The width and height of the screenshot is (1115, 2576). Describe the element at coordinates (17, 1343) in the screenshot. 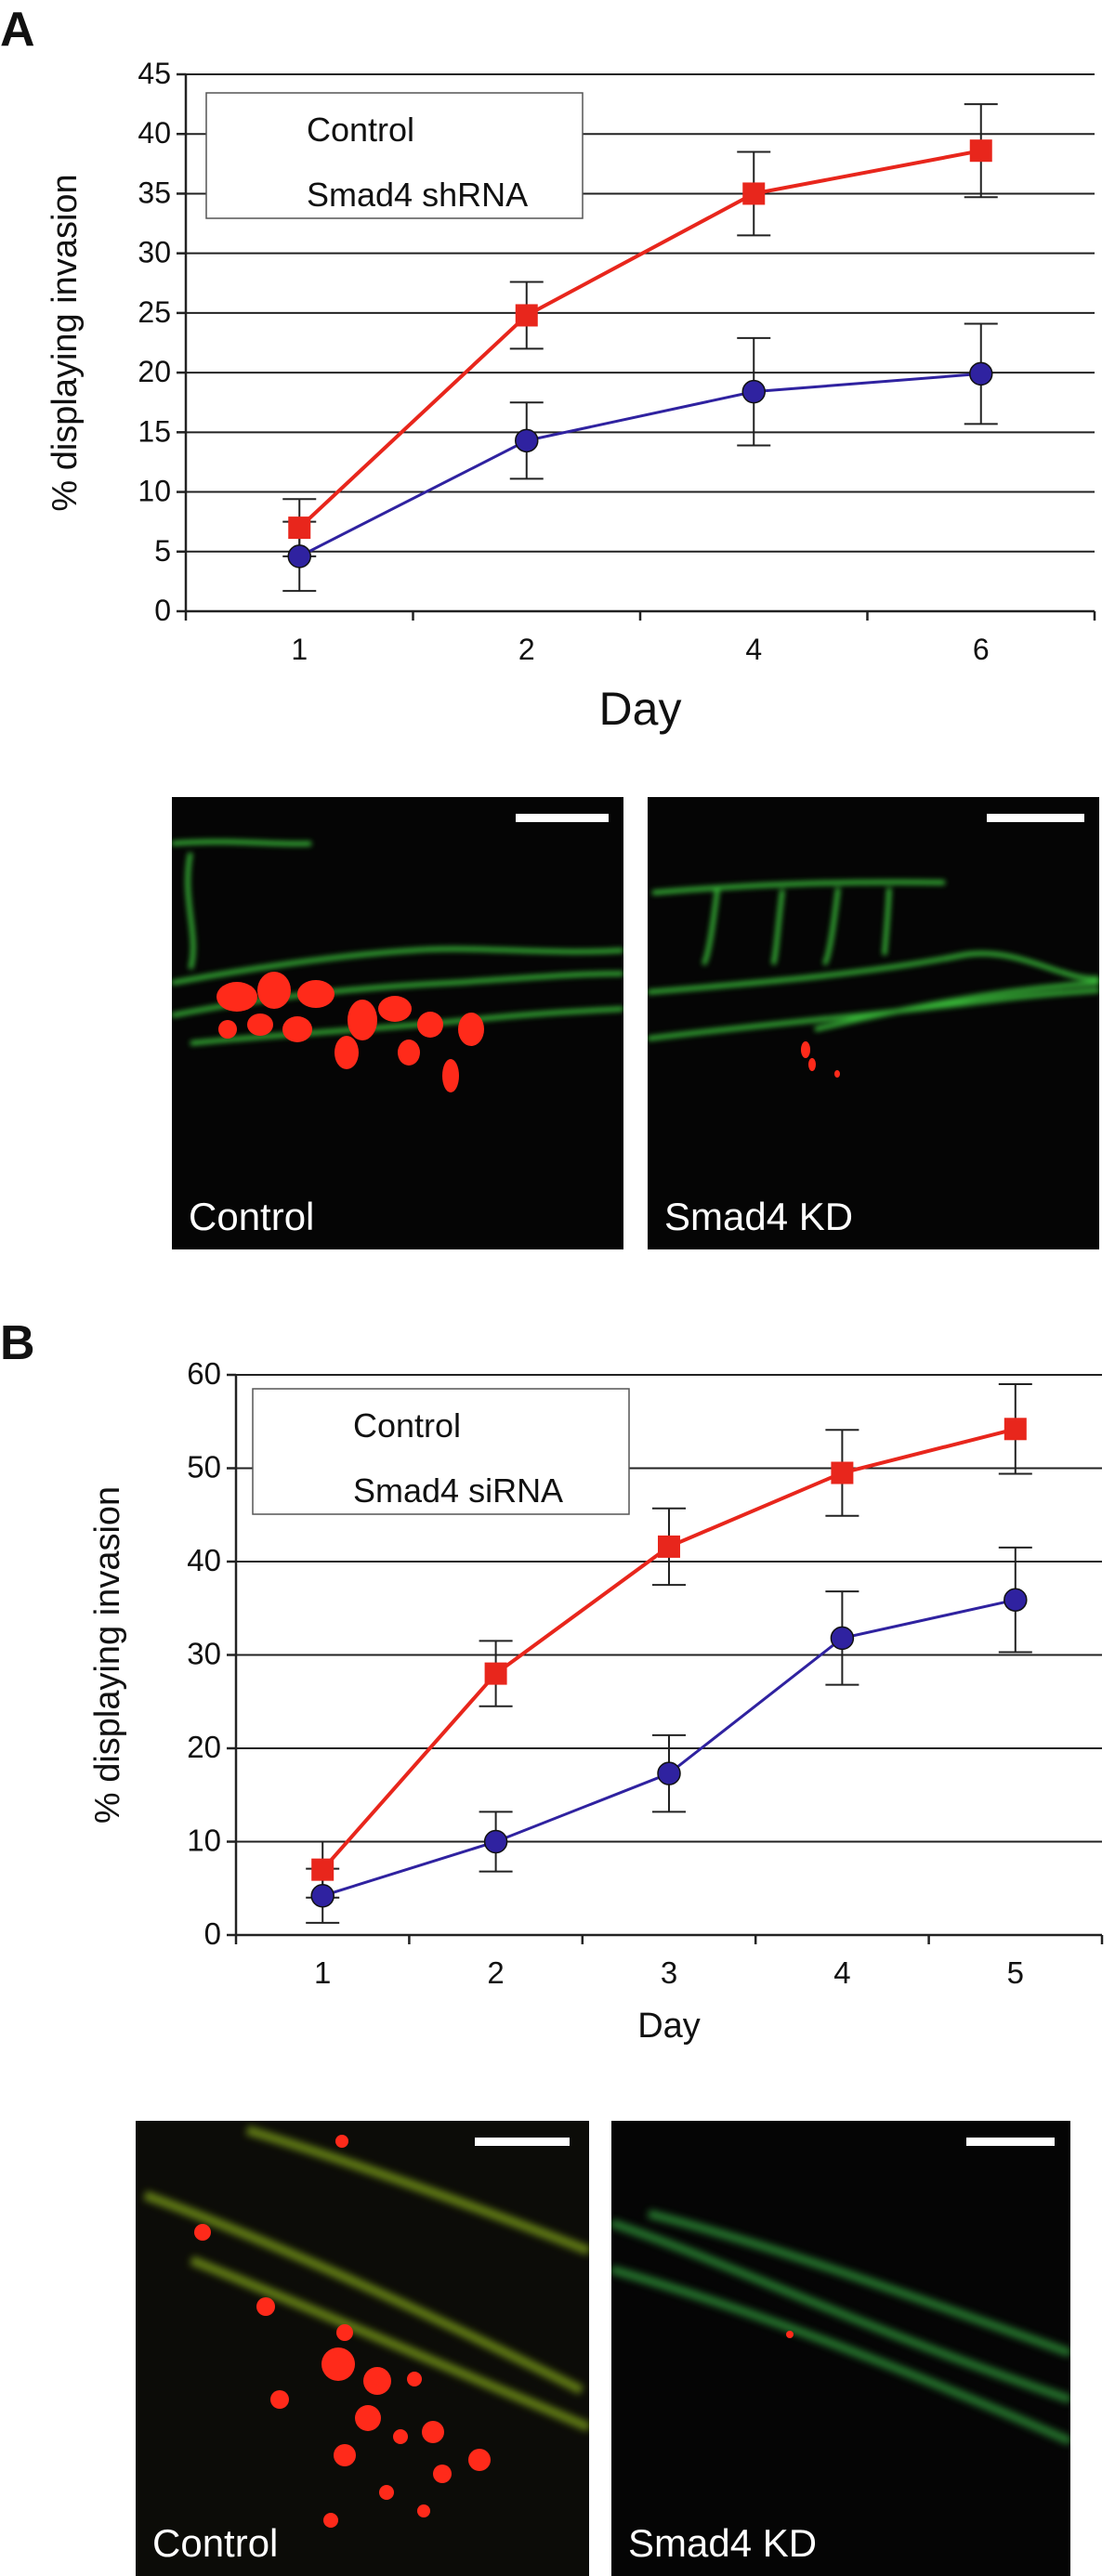

I see `panel-letter-b: B` at that location.